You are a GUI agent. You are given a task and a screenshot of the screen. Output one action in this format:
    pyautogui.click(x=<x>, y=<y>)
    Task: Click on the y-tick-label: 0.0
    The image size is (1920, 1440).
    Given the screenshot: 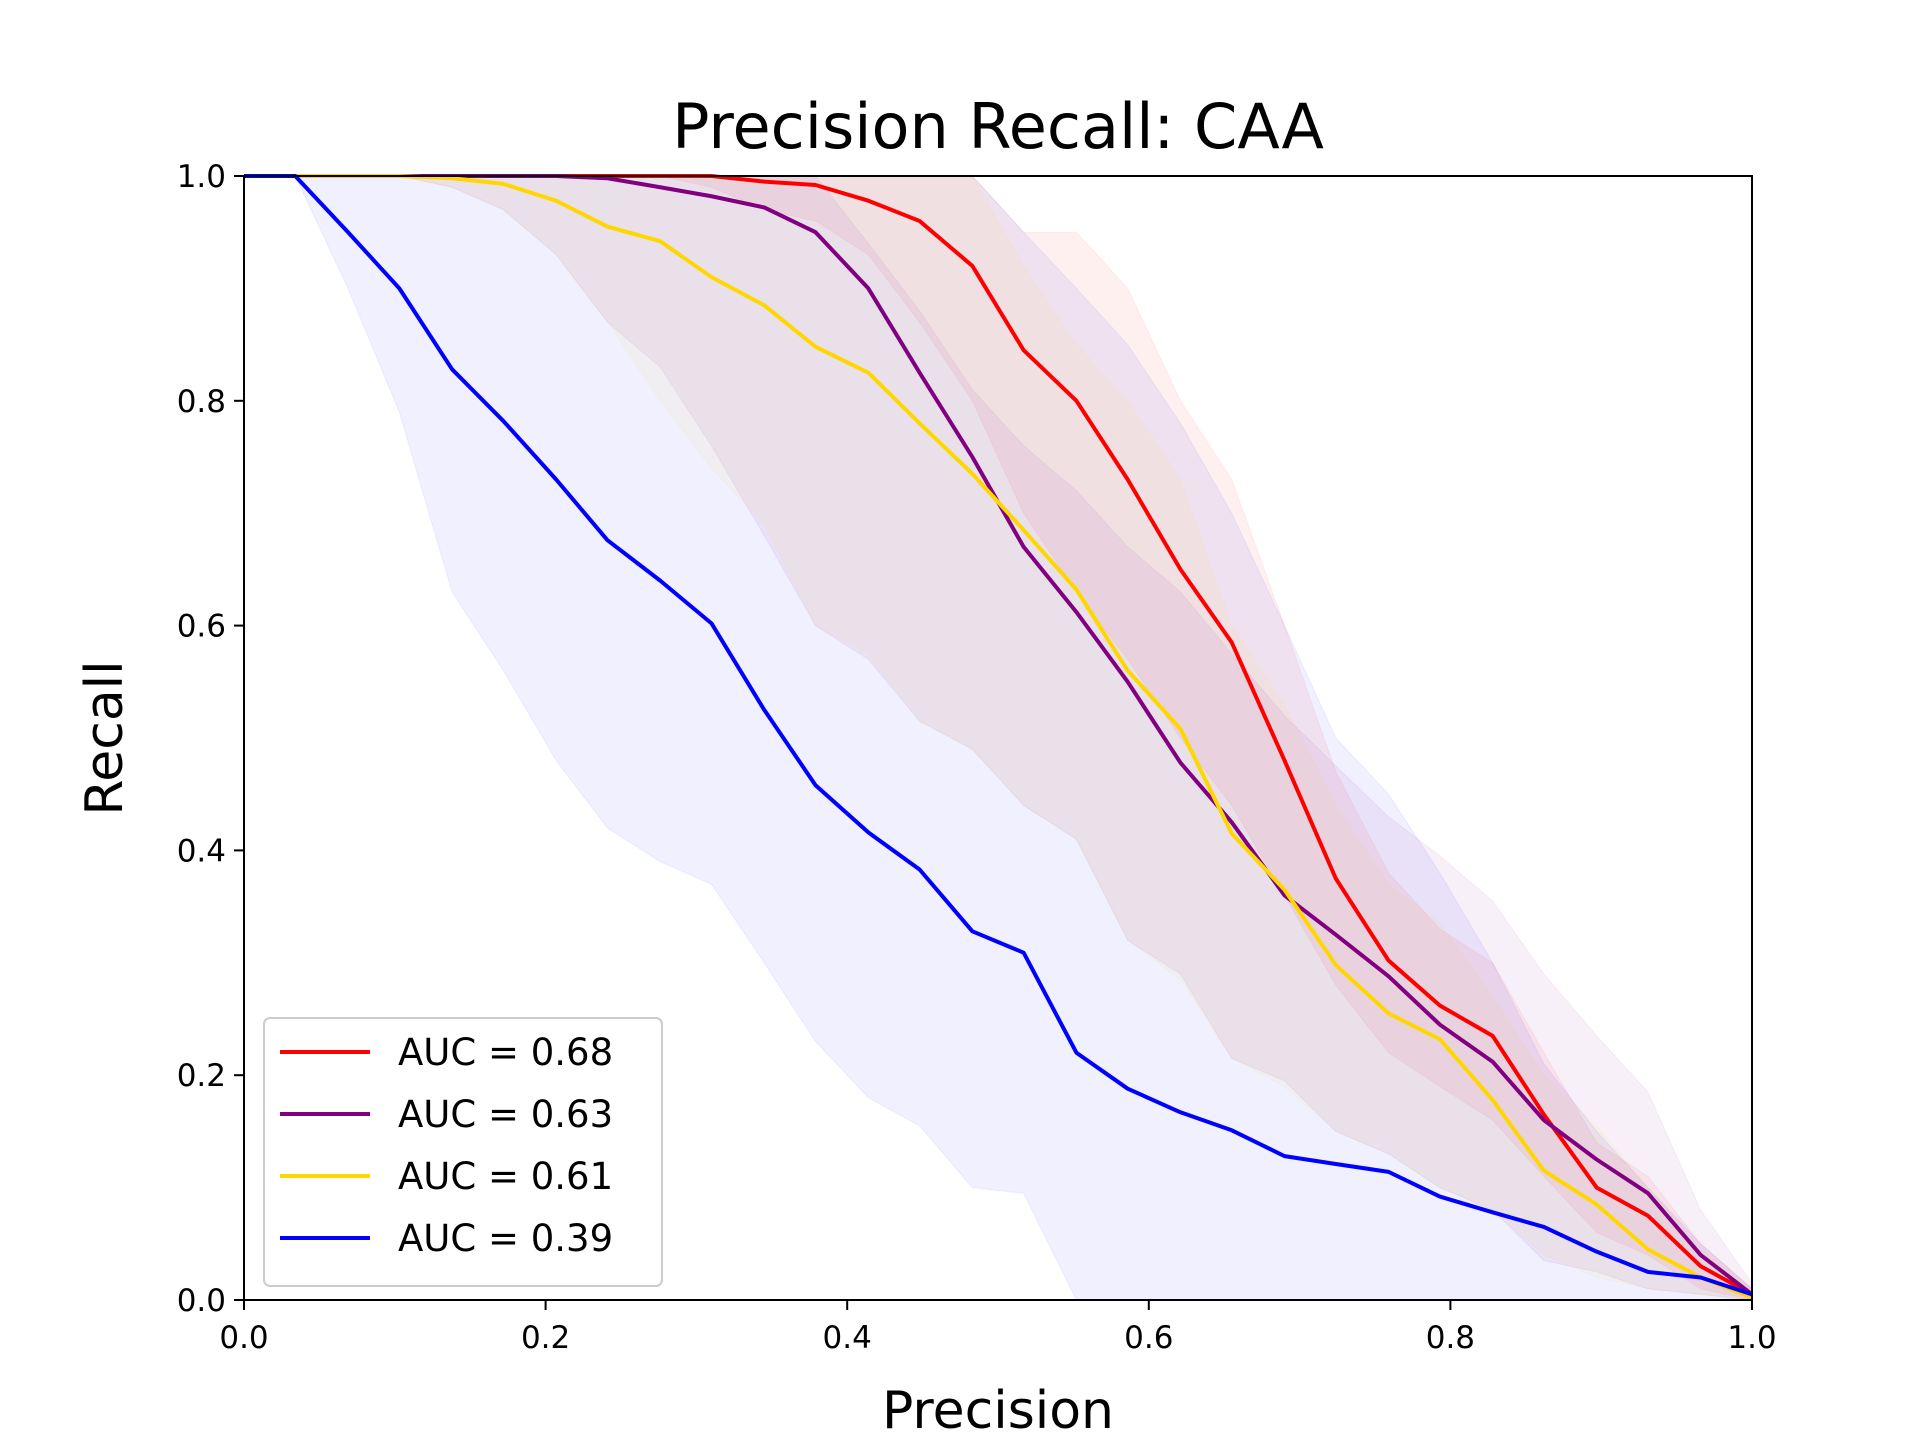 What is the action you would take?
    pyautogui.click(x=201, y=1301)
    